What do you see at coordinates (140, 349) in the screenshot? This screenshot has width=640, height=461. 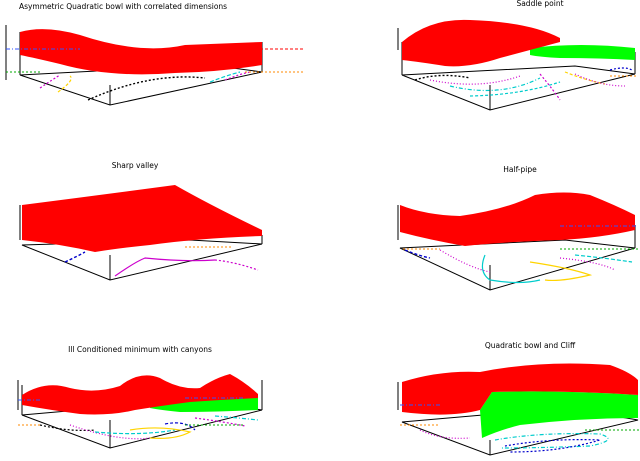 I see `panel-title: Ill Conditioned minimum with canyons` at bounding box center [140, 349].